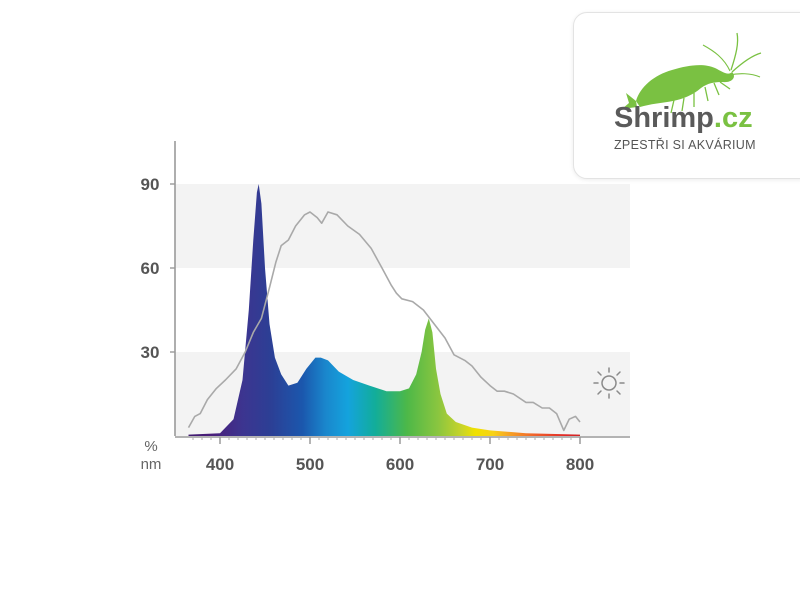  What do you see at coordinates (150, 184) in the screenshot?
I see `y-tick-label: 90` at bounding box center [150, 184].